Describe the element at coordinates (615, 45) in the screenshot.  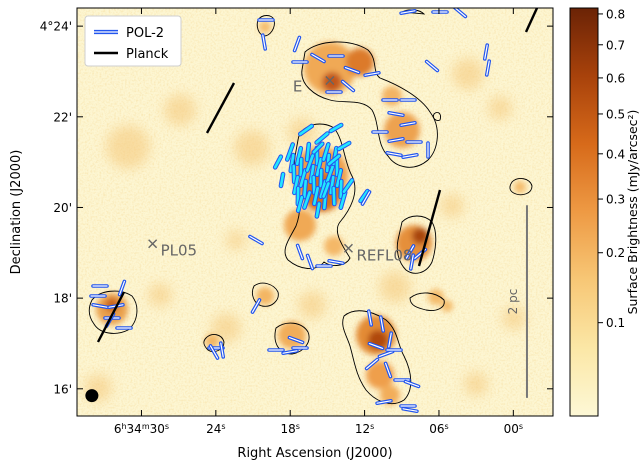
I see `colorbar-tick-label: 0.7` at that location.